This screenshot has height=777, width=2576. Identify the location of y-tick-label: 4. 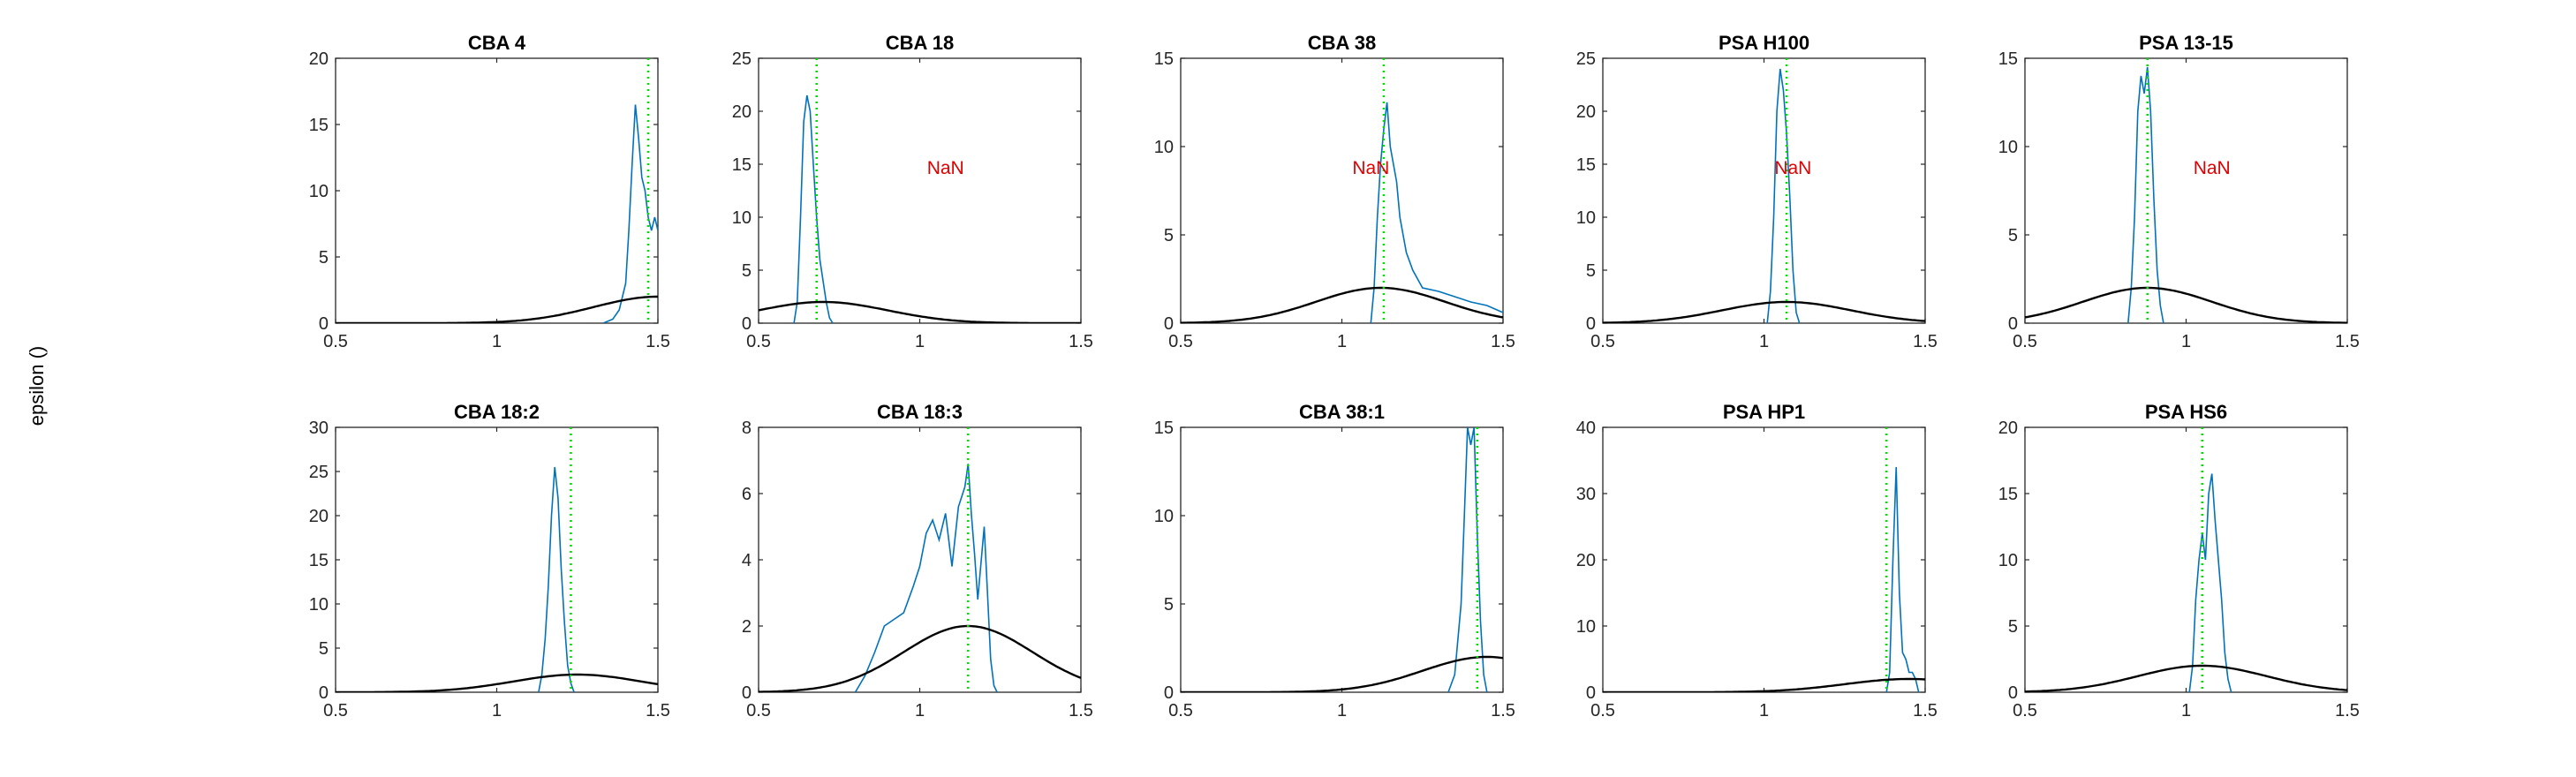
(747, 560).